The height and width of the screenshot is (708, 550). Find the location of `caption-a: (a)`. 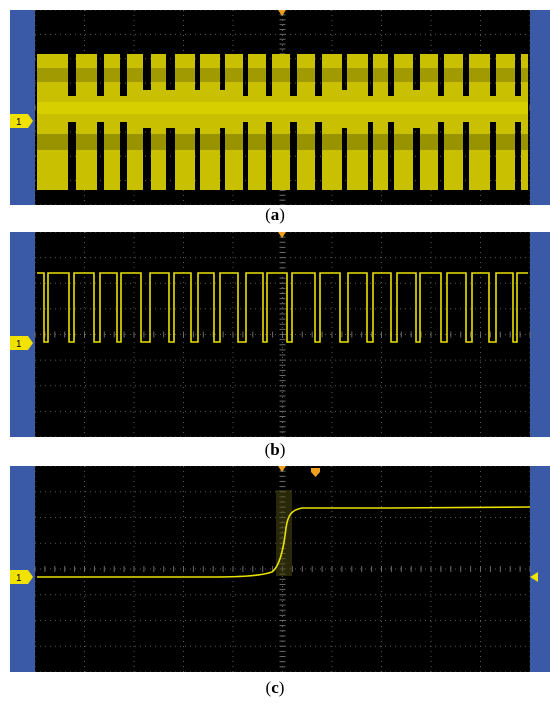

caption-a: (a) is located at coordinates (275, 214).